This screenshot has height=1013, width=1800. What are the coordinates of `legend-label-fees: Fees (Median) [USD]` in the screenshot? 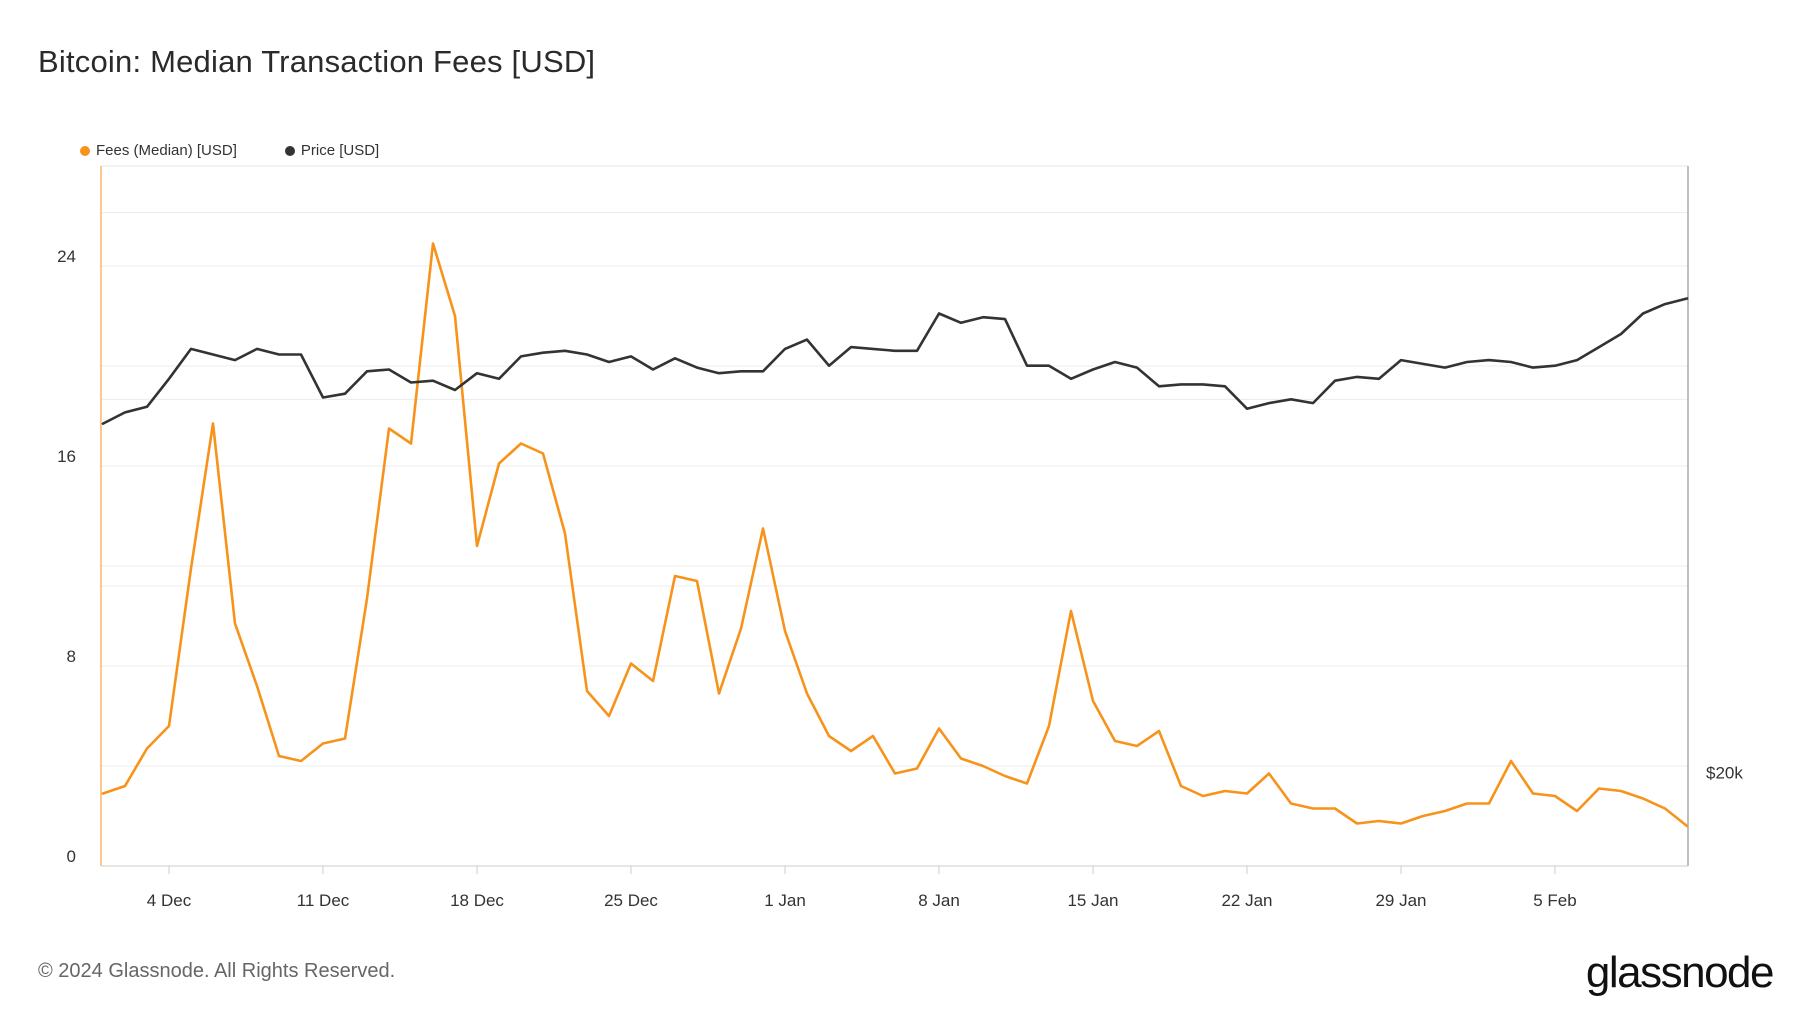 It's located at (166, 150).